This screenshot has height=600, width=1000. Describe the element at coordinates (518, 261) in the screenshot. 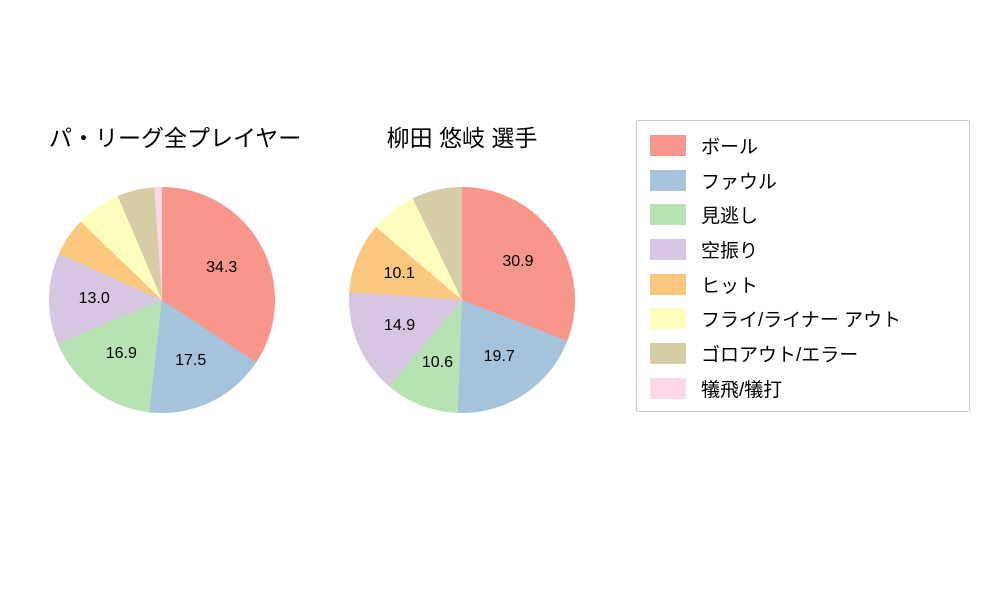

I see `slice-value-label: 30.9` at that location.